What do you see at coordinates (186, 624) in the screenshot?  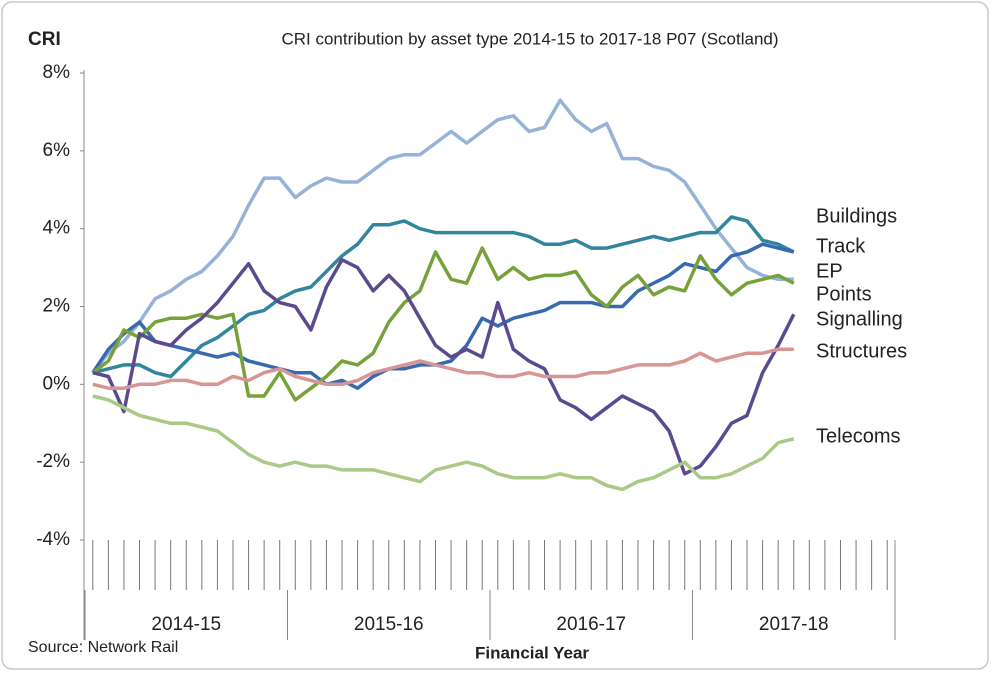 I see `x-group-label: 2014-15` at bounding box center [186, 624].